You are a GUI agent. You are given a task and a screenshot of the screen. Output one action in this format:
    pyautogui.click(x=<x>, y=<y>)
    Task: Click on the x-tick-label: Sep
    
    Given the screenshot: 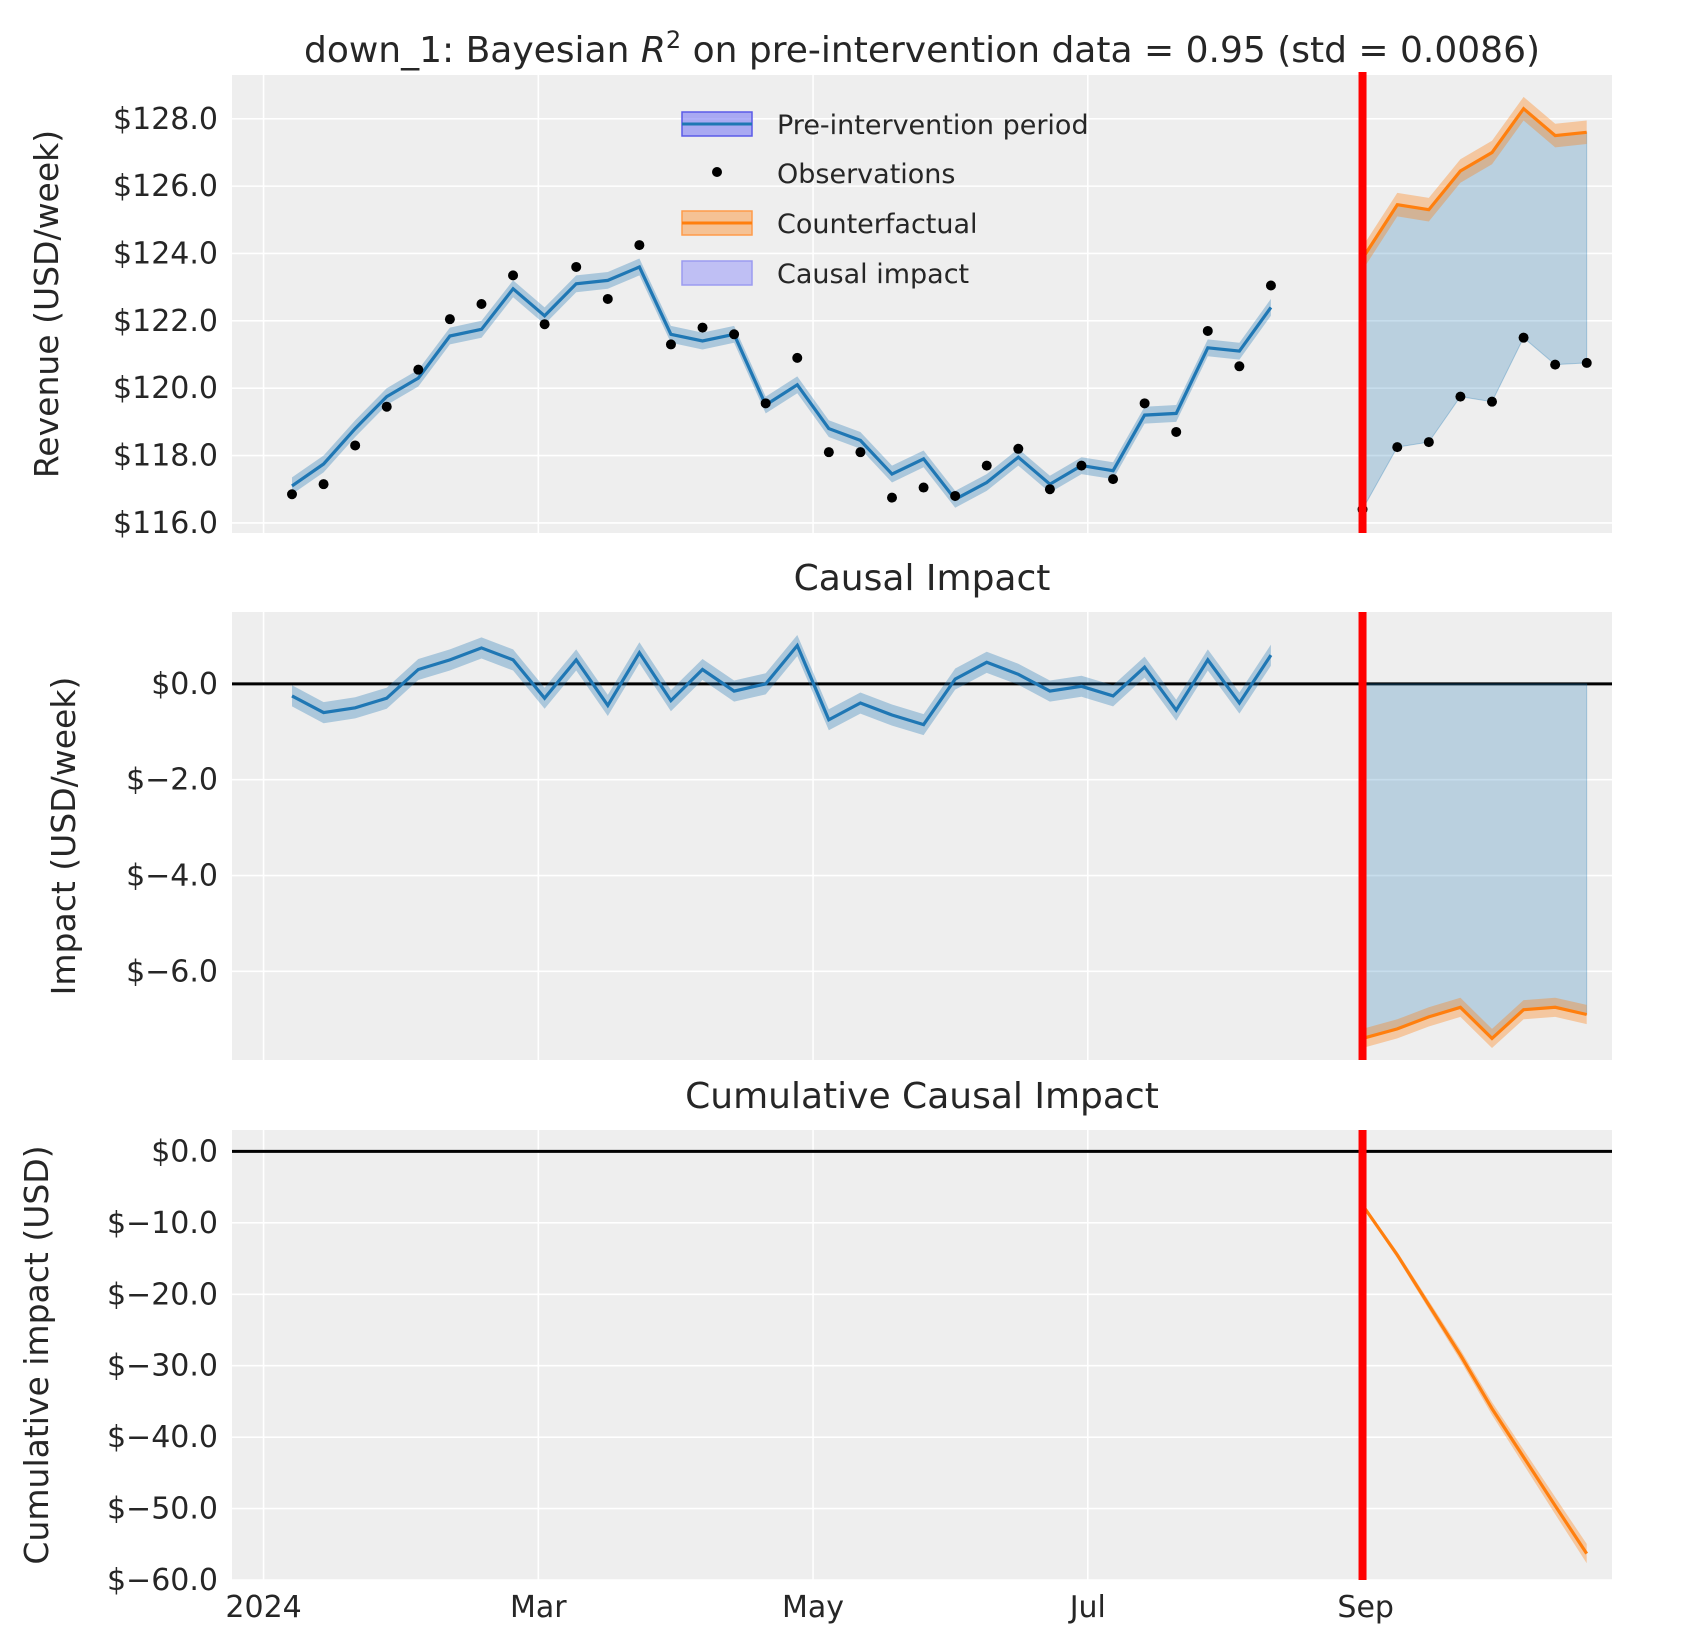 What is the action you would take?
    pyautogui.click(x=1365, y=1607)
    